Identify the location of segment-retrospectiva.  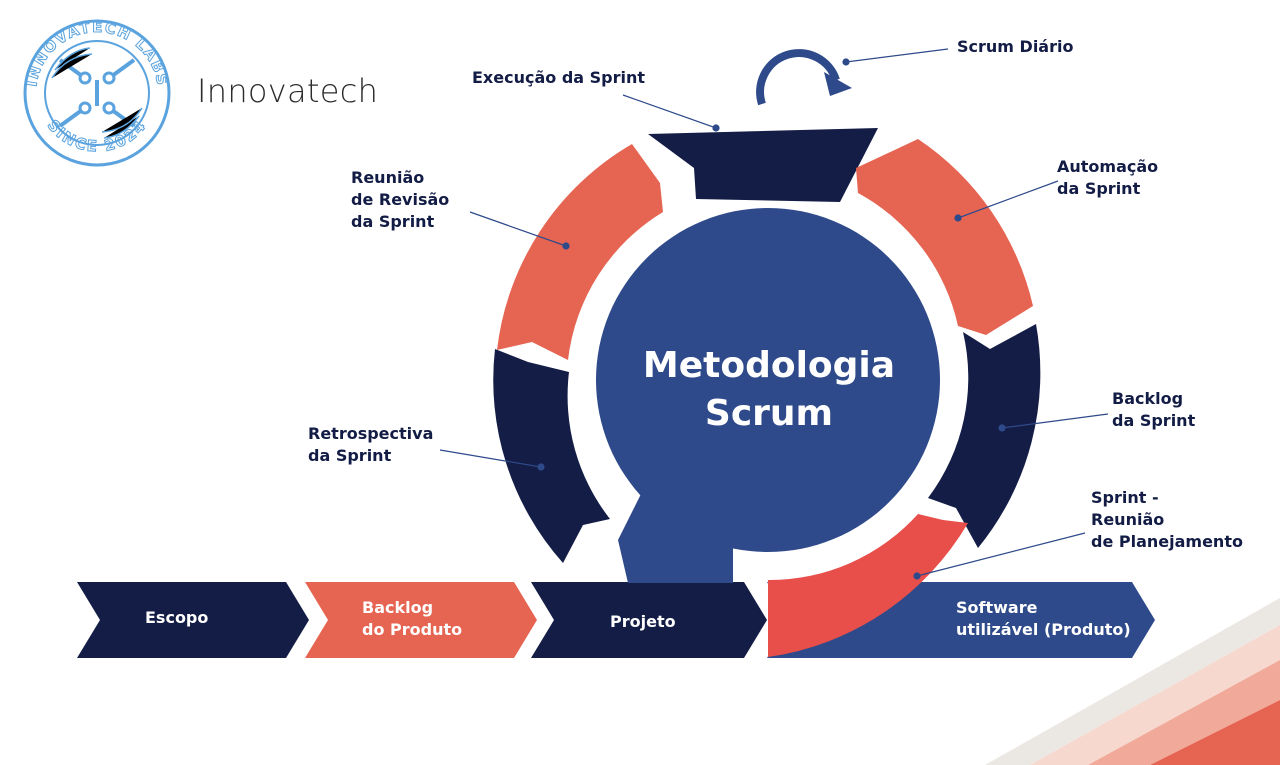
(551, 456).